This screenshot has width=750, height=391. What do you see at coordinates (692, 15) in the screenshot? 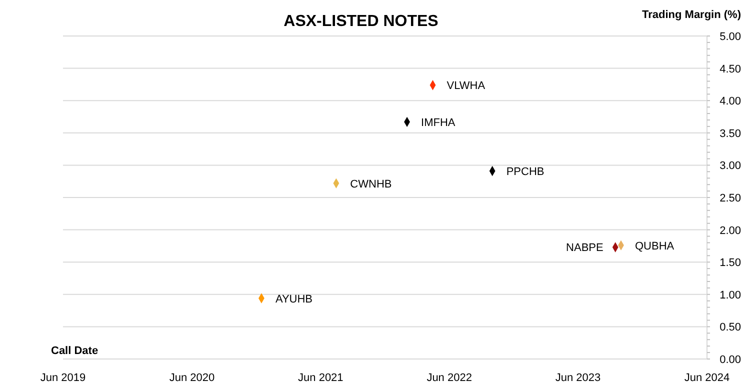
I see `y-axis-title: Trading Margin (%)` at bounding box center [692, 15].